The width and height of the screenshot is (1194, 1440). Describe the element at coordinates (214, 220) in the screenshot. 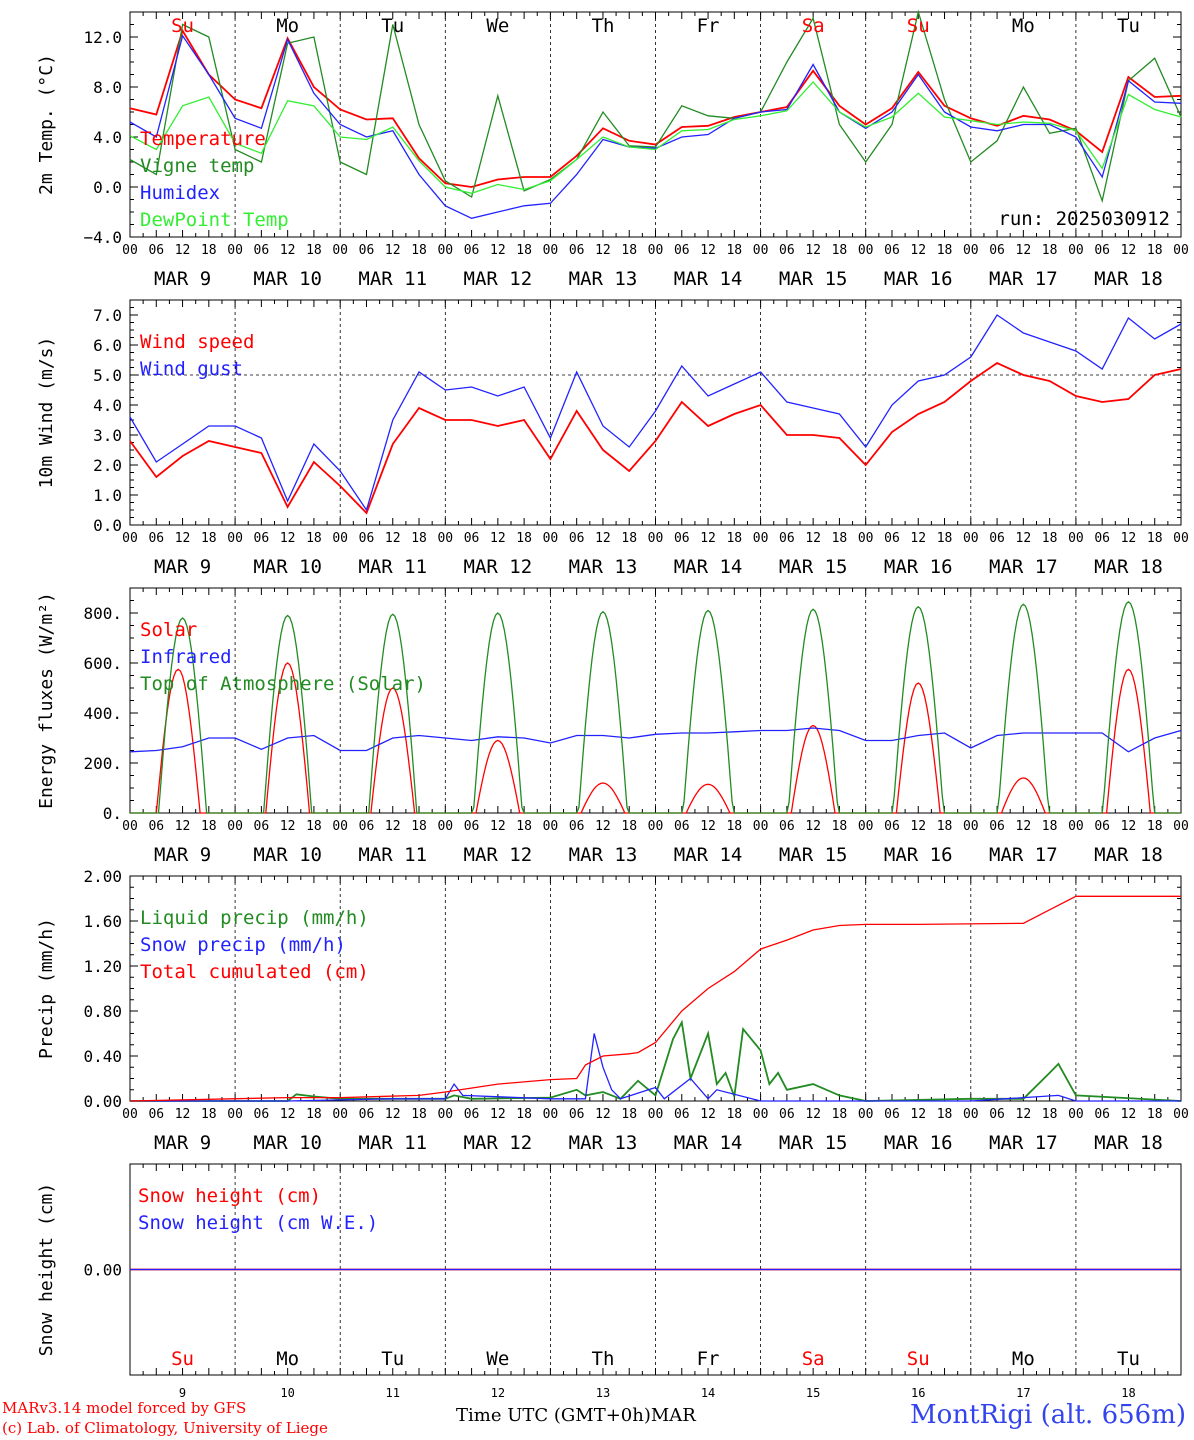

I see `legend-temperature-3: DewPoint Temp` at that location.